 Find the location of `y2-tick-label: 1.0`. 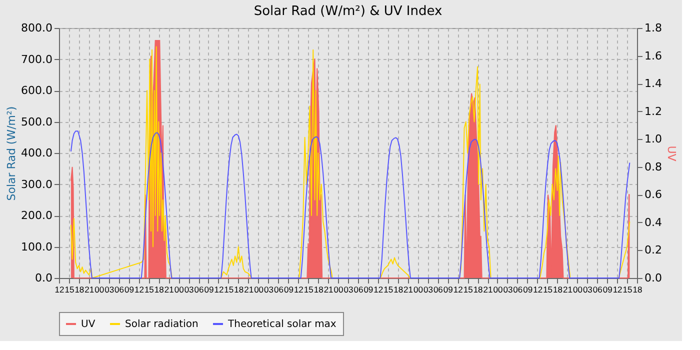

y2-tick-label: 1.0 is located at coordinates (653, 139).